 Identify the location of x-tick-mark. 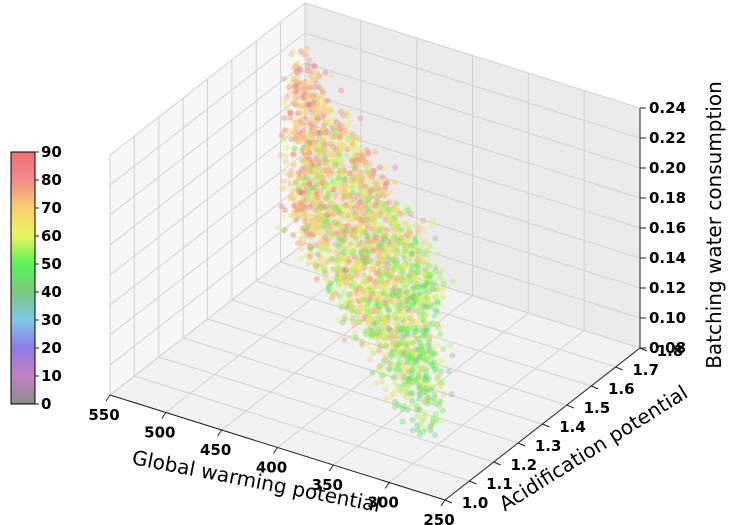
(275, 450).